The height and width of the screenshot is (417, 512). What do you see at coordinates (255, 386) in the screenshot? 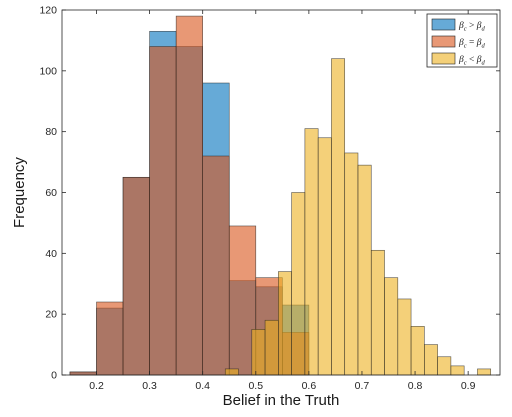
I see `x-tick-label: 0.5` at bounding box center [255, 386].